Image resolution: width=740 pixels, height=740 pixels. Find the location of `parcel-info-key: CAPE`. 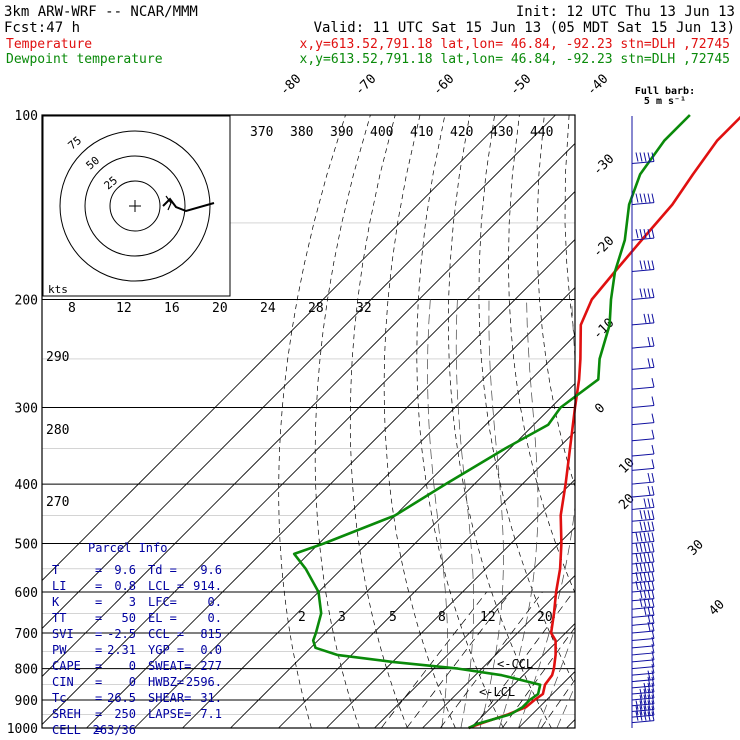

parcel-info-key: CAPE is located at coordinates (66, 666).